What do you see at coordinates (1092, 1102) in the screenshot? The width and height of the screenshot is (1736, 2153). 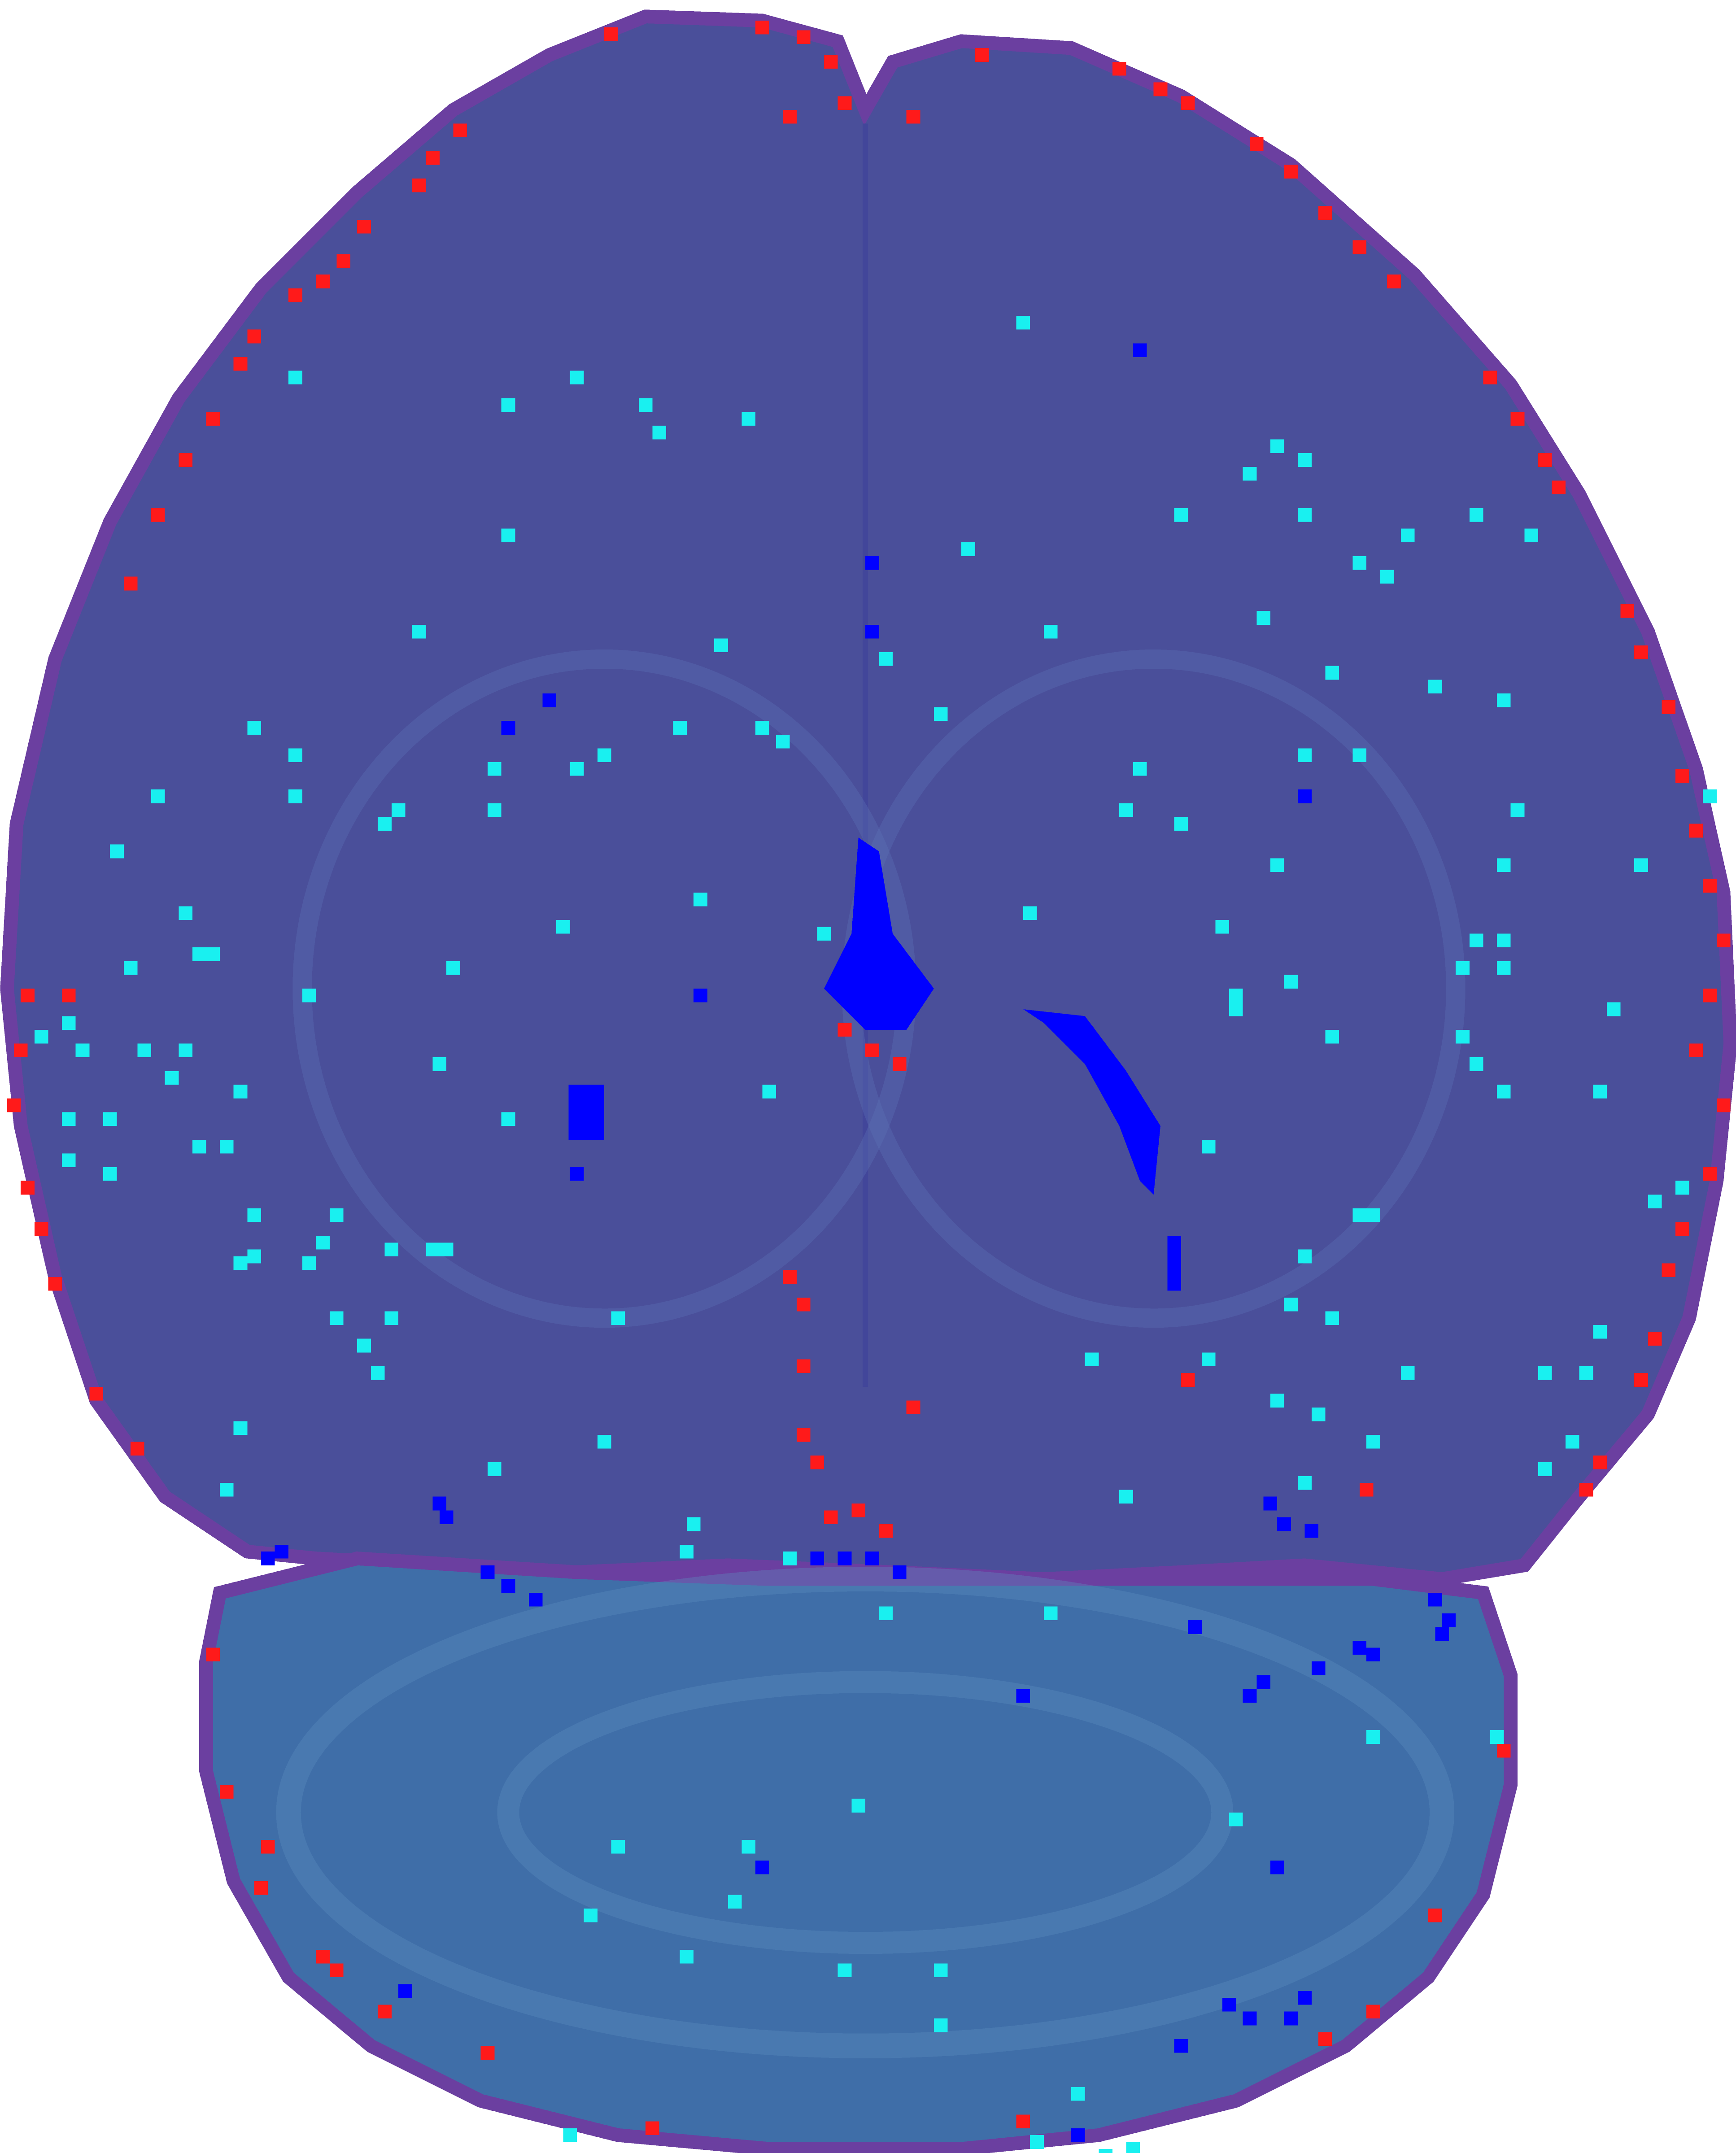 I see `ventricle-right` at bounding box center [1092, 1102].